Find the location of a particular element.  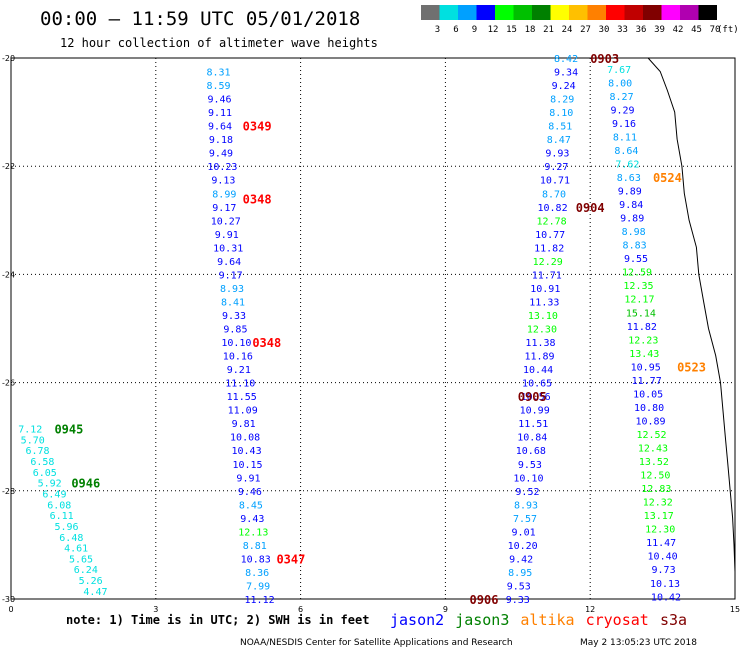

data-point-jason2: 11.09 is located at coordinates (243, 411).